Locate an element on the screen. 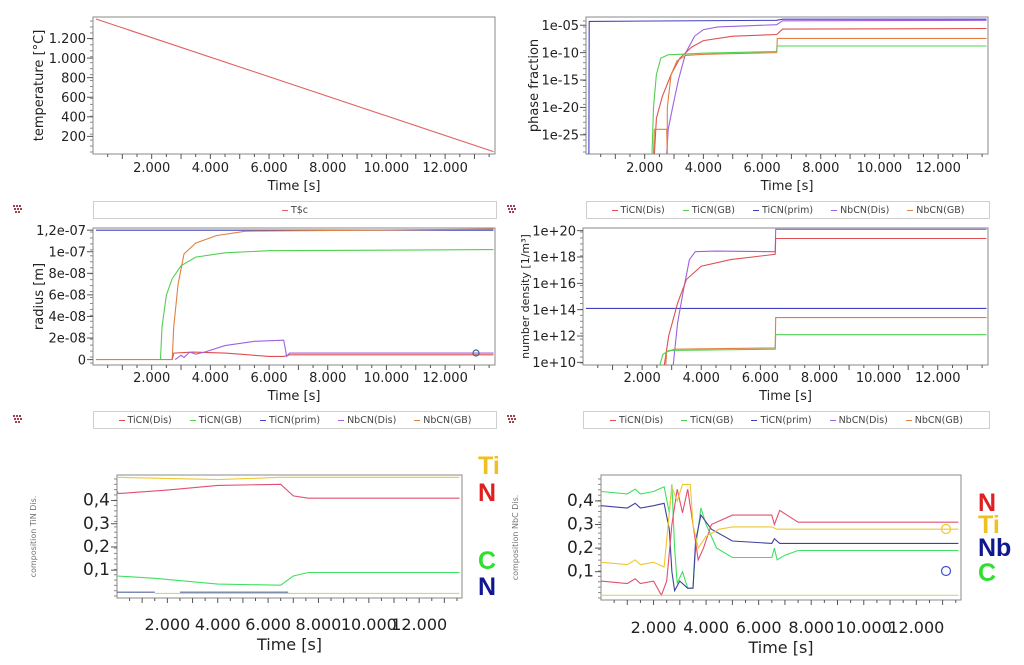 Image resolution: width=1024 pixels, height=665 pixels. legend-label: NbCN(GB) is located at coordinates (940, 210).